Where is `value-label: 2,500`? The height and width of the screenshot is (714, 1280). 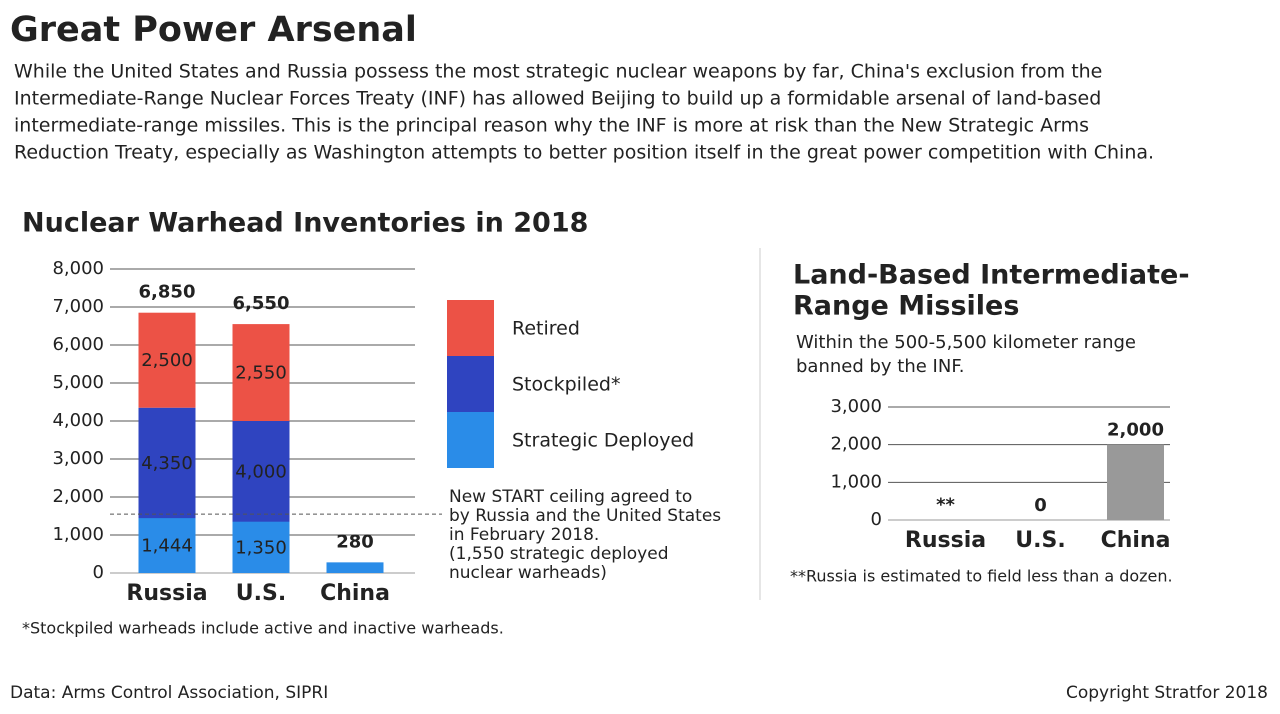 value-label: 2,500 is located at coordinates (167, 360).